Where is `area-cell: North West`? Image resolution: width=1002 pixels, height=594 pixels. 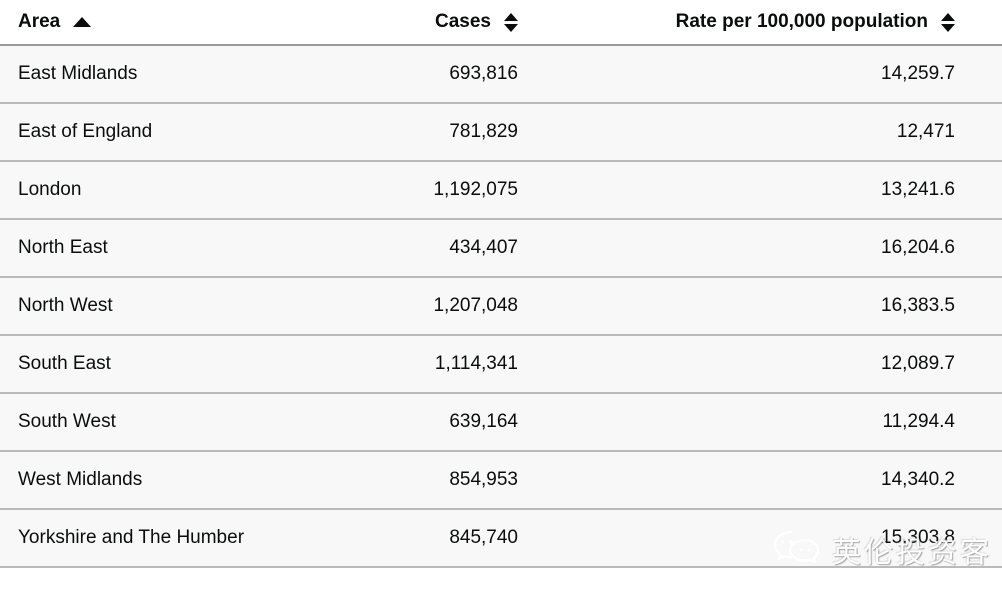
area-cell: North West is located at coordinates (65, 305).